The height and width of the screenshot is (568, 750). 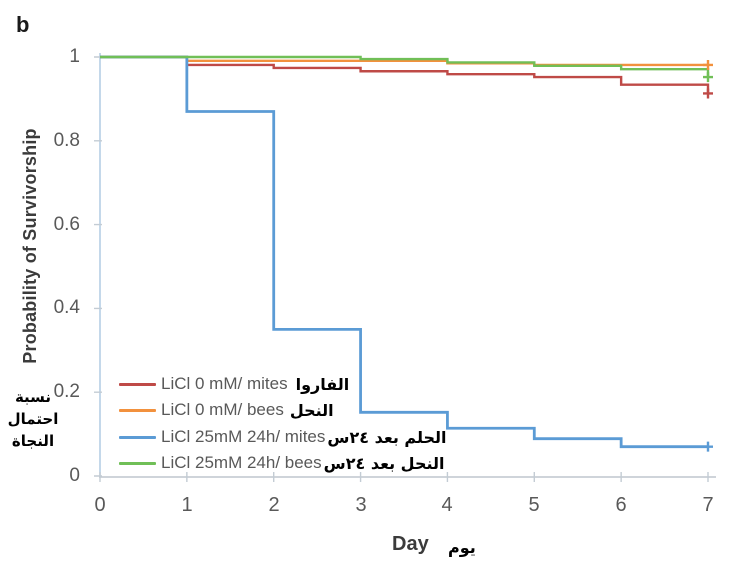 What do you see at coordinates (187, 505) in the screenshot?
I see `x-tick-label: 1` at bounding box center [187, 505].